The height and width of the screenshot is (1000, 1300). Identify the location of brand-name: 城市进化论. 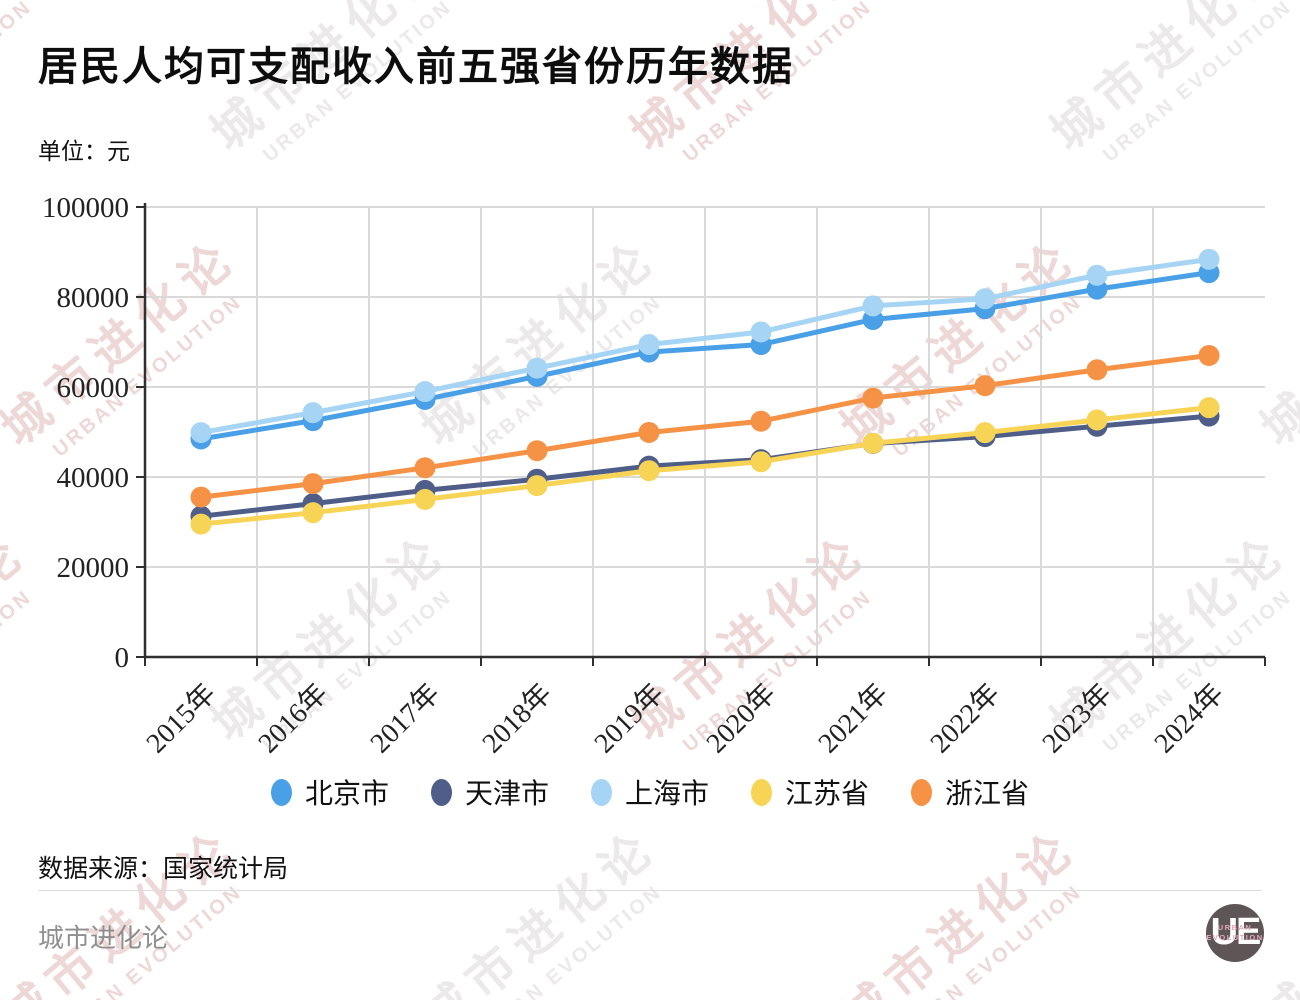
(103, 938).